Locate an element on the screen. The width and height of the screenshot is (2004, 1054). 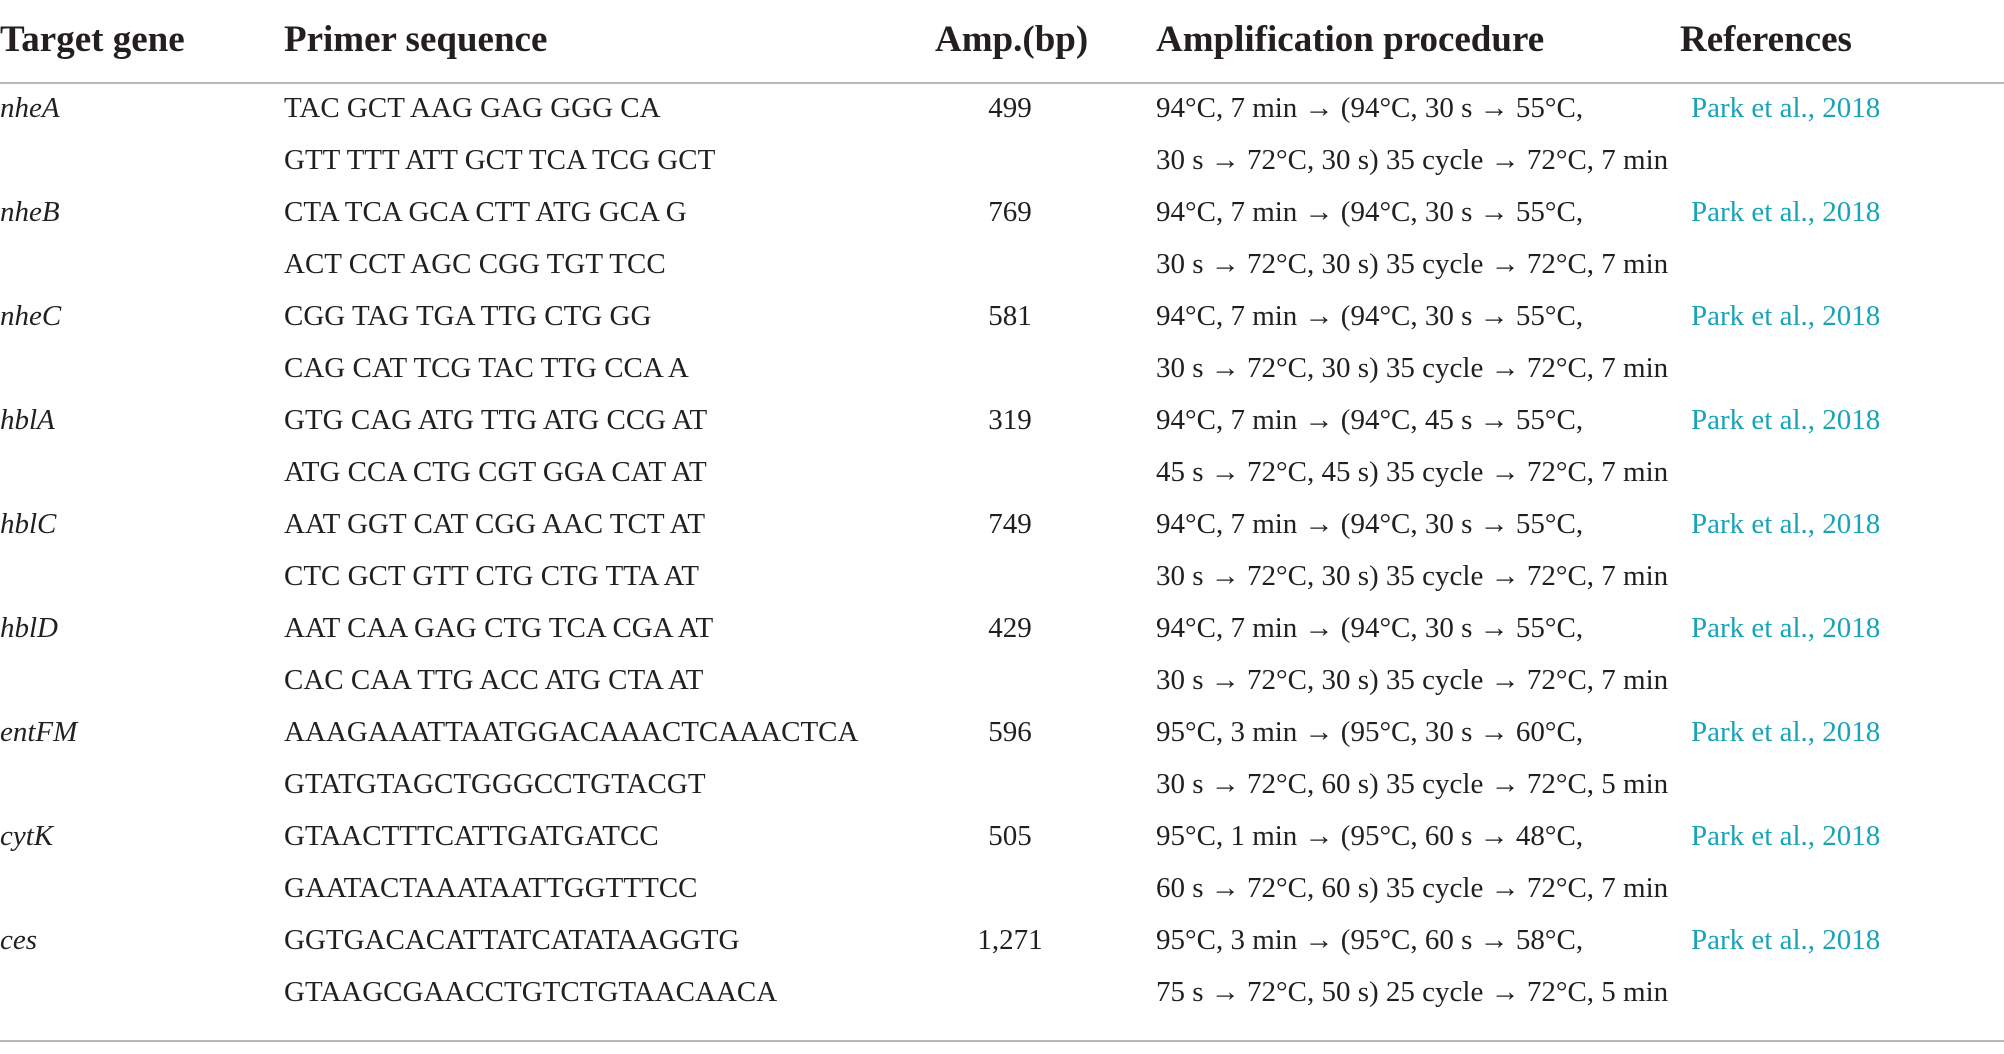
primer-forward: GGTGACACATTATCATATAAGGTG is located at coordinates (512, 940).